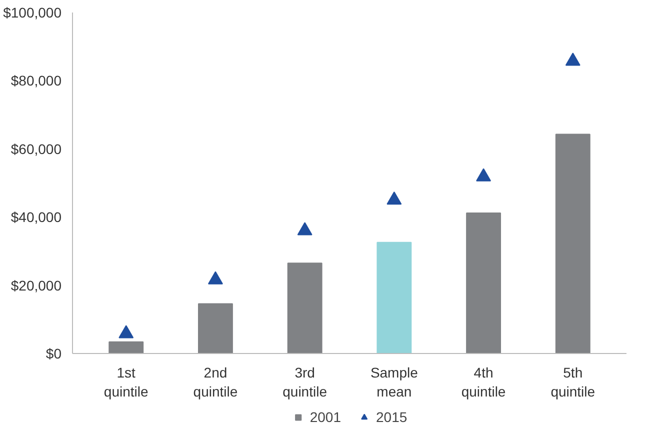  I want to click on y-tick-label: $0, so click(54, 354).